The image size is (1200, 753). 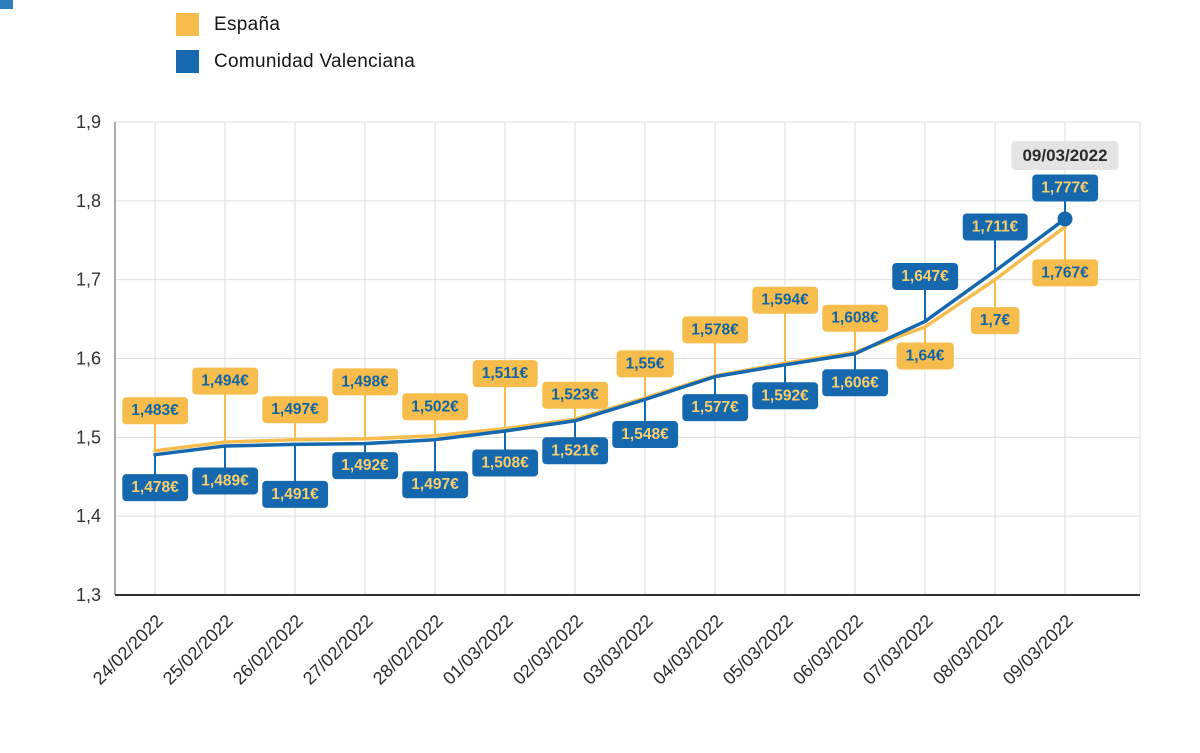 What do you see at coordinates (968, 650) in the screenshot?
I see `x-tick-label: 08/03/2022` at bounding box center [968, 650].